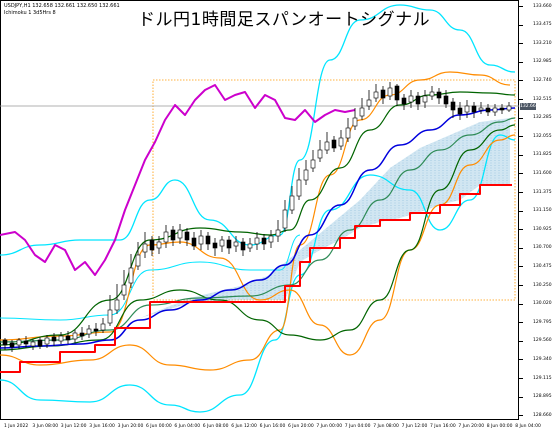 Image resolution: width=553 pixels, height=437 pixels. Describe the element at coordinates (542, 211) in the screenshot. I see `price-label: 131.150` at that location.